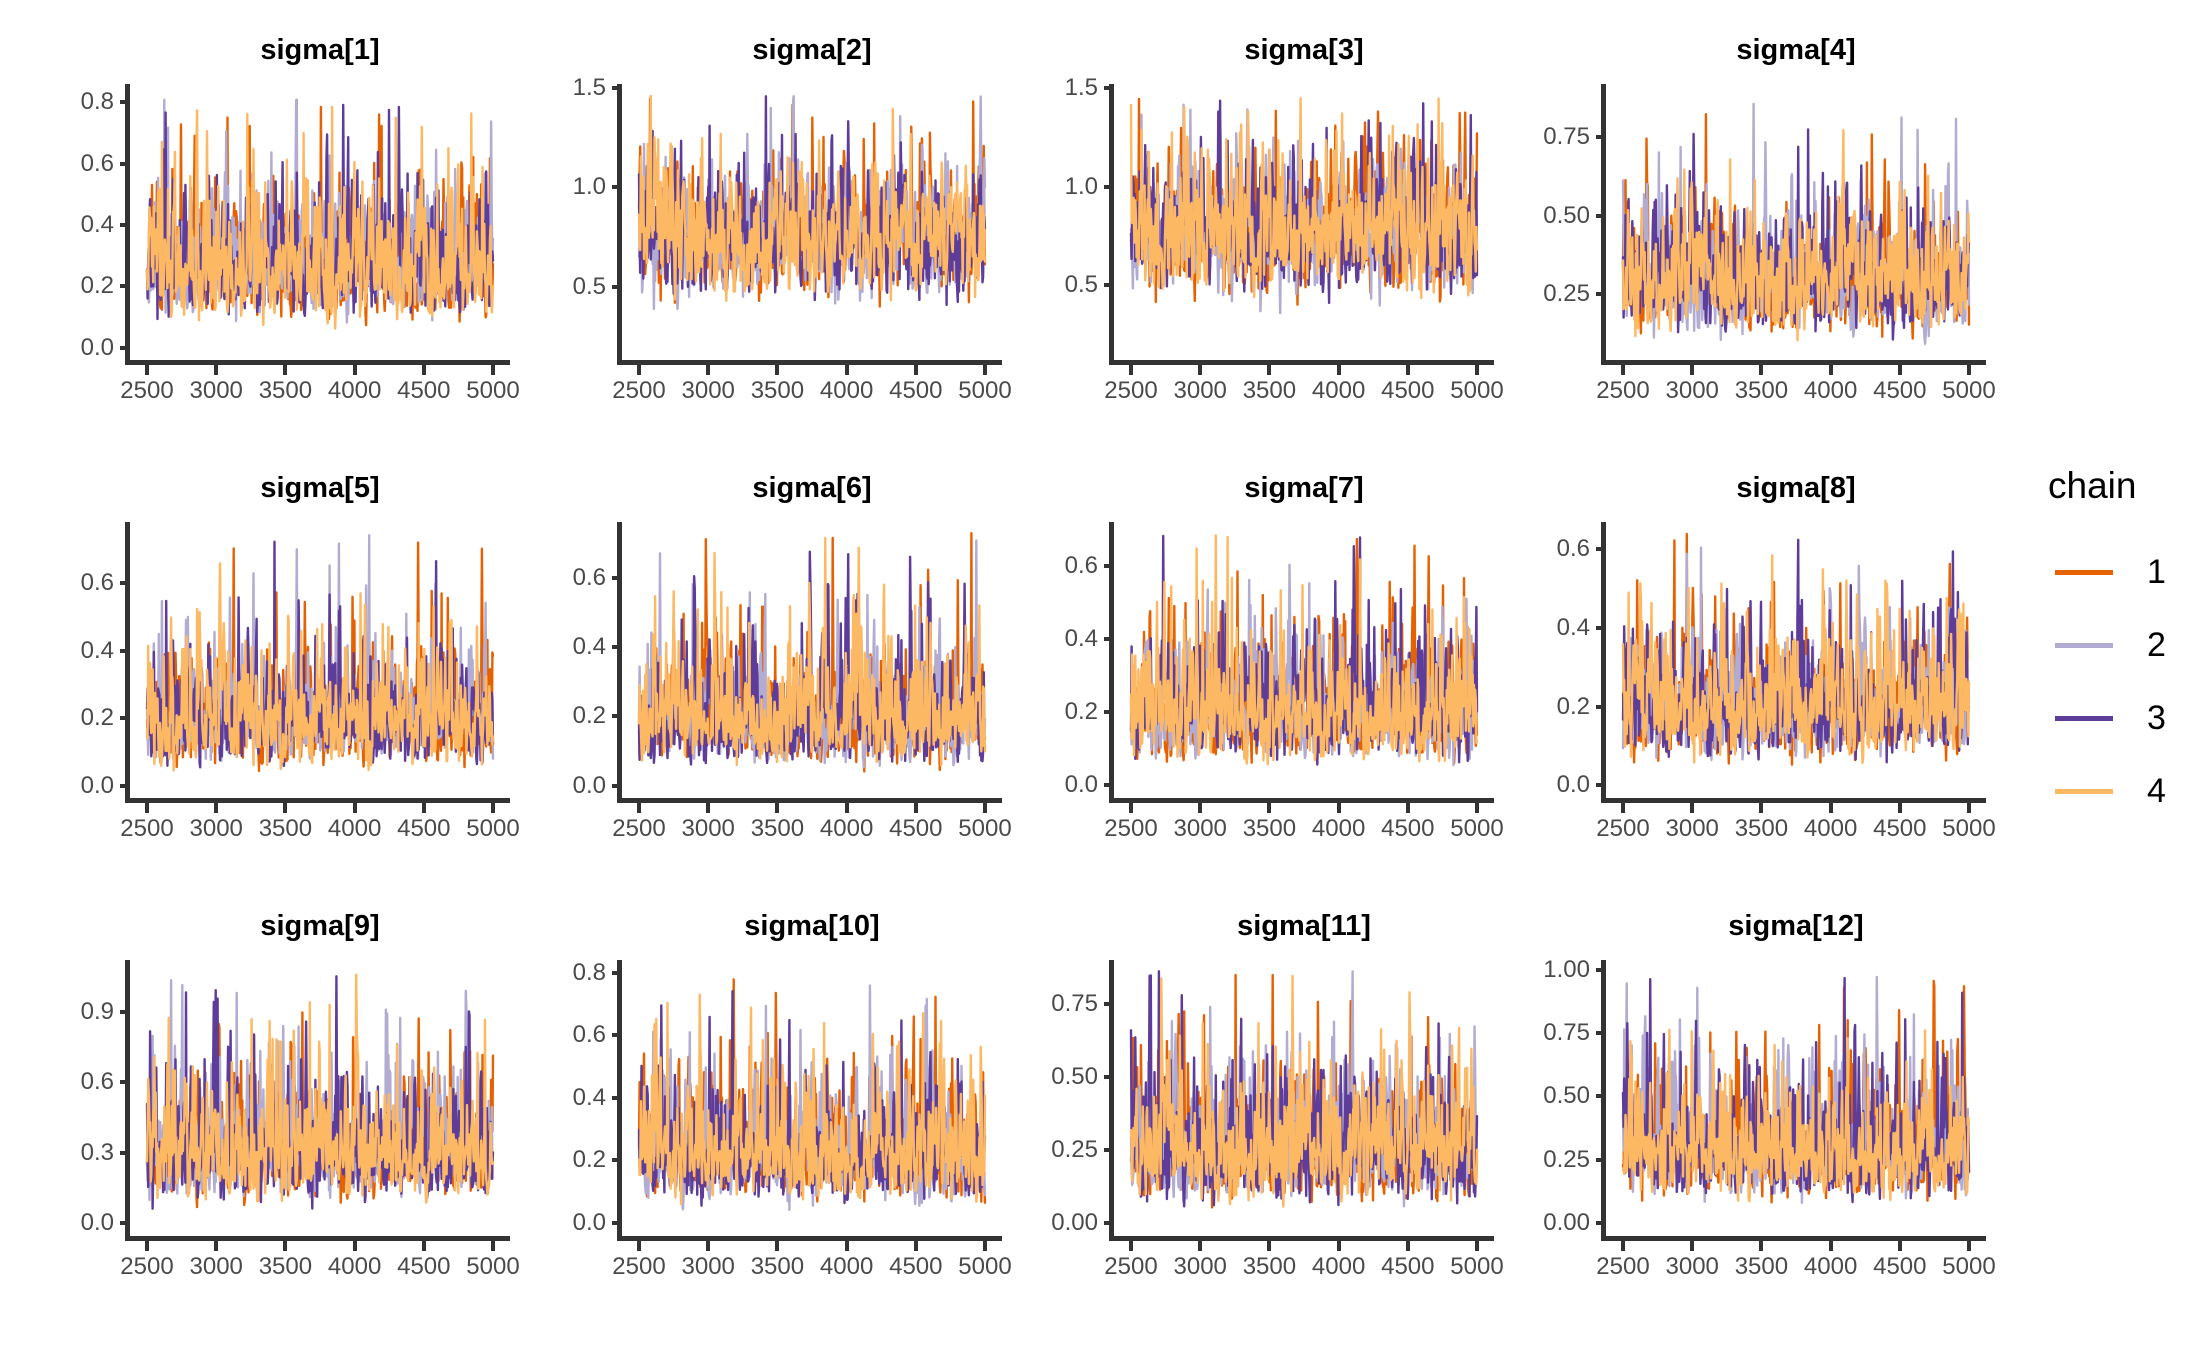 The width and height of the screenshot is (2209, 1365). I want to click on y-tick-label: 0.8, so click(97, 102).